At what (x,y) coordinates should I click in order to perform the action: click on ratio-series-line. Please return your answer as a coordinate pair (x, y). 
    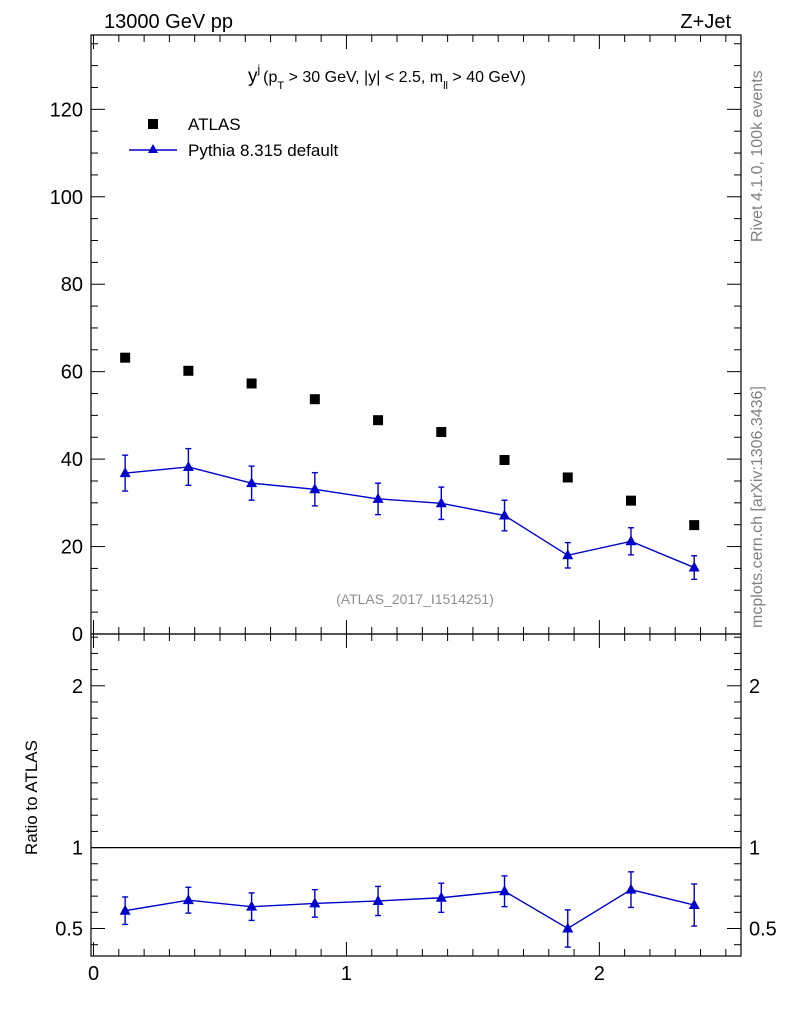
    Looking at the image, I should click on (410, 909).